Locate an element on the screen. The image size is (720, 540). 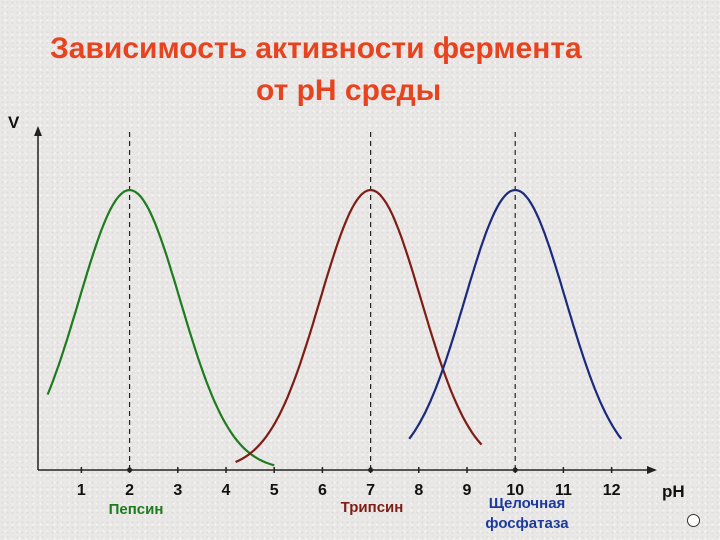
series-label-2: Трипсин is located at coordinates (372, 507).